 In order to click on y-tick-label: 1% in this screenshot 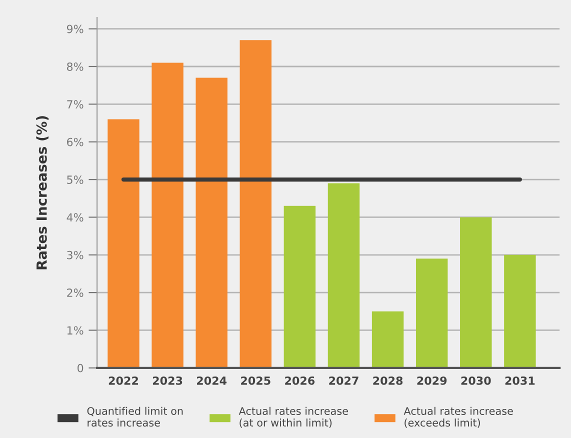, I will do `click(75, 330)`.